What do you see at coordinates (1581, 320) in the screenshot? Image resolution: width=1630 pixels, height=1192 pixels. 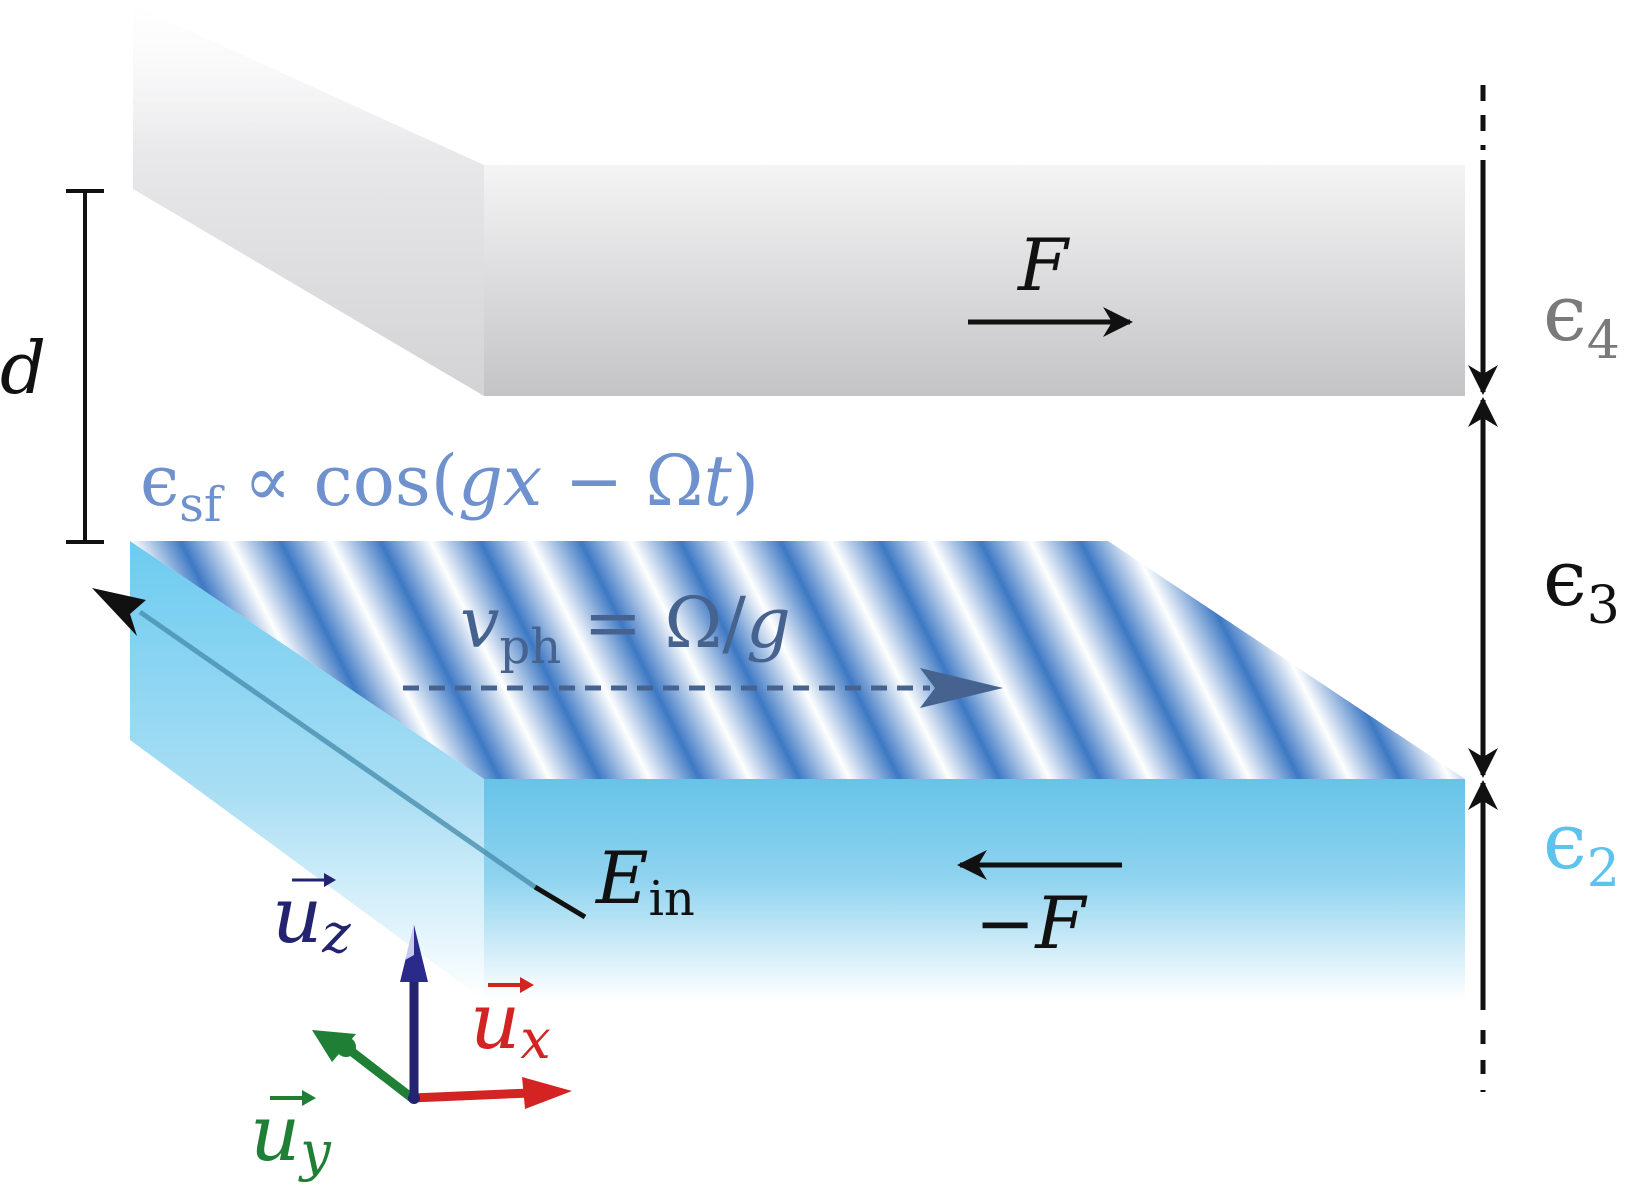 I see `label-eps4: ϵ4` at bounding box center [1581, 320].